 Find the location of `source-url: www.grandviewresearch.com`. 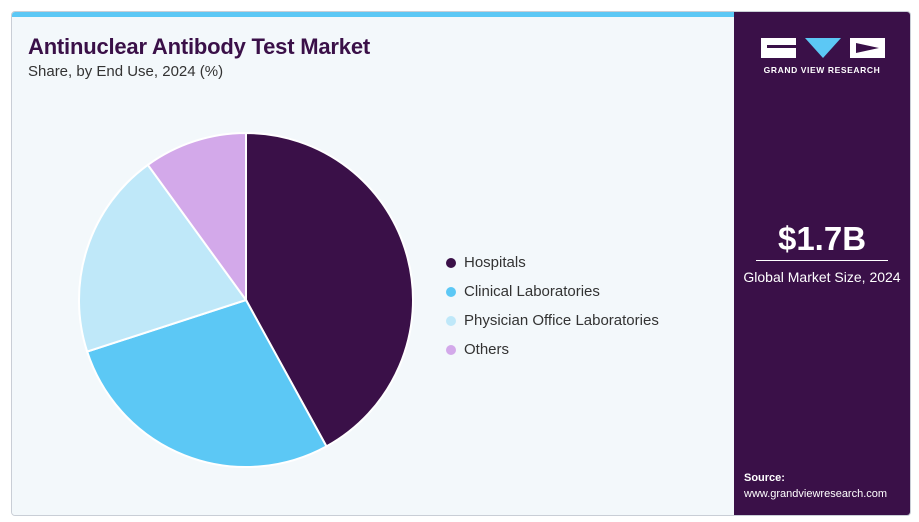

source-url: www.grandviewresearch.com is located at coordinates (816, 494).